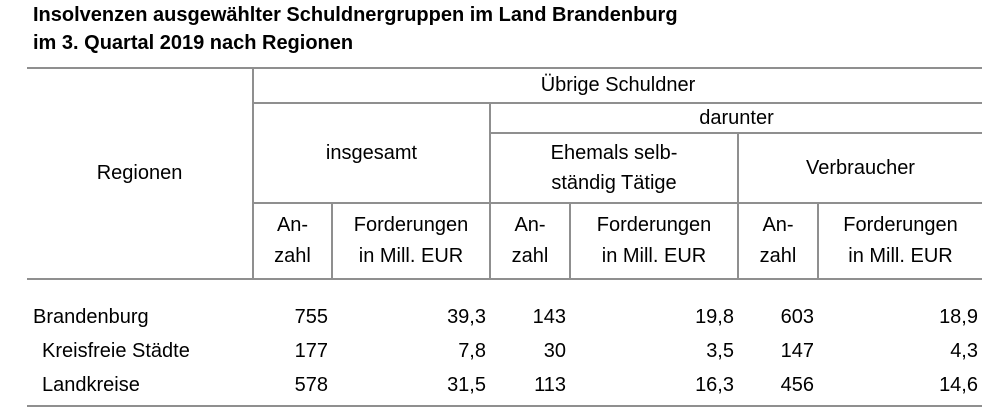 The image size is (1000, 408). I want to click on cell-forderungen-insgesamt: 31,5, so click(466, 384).